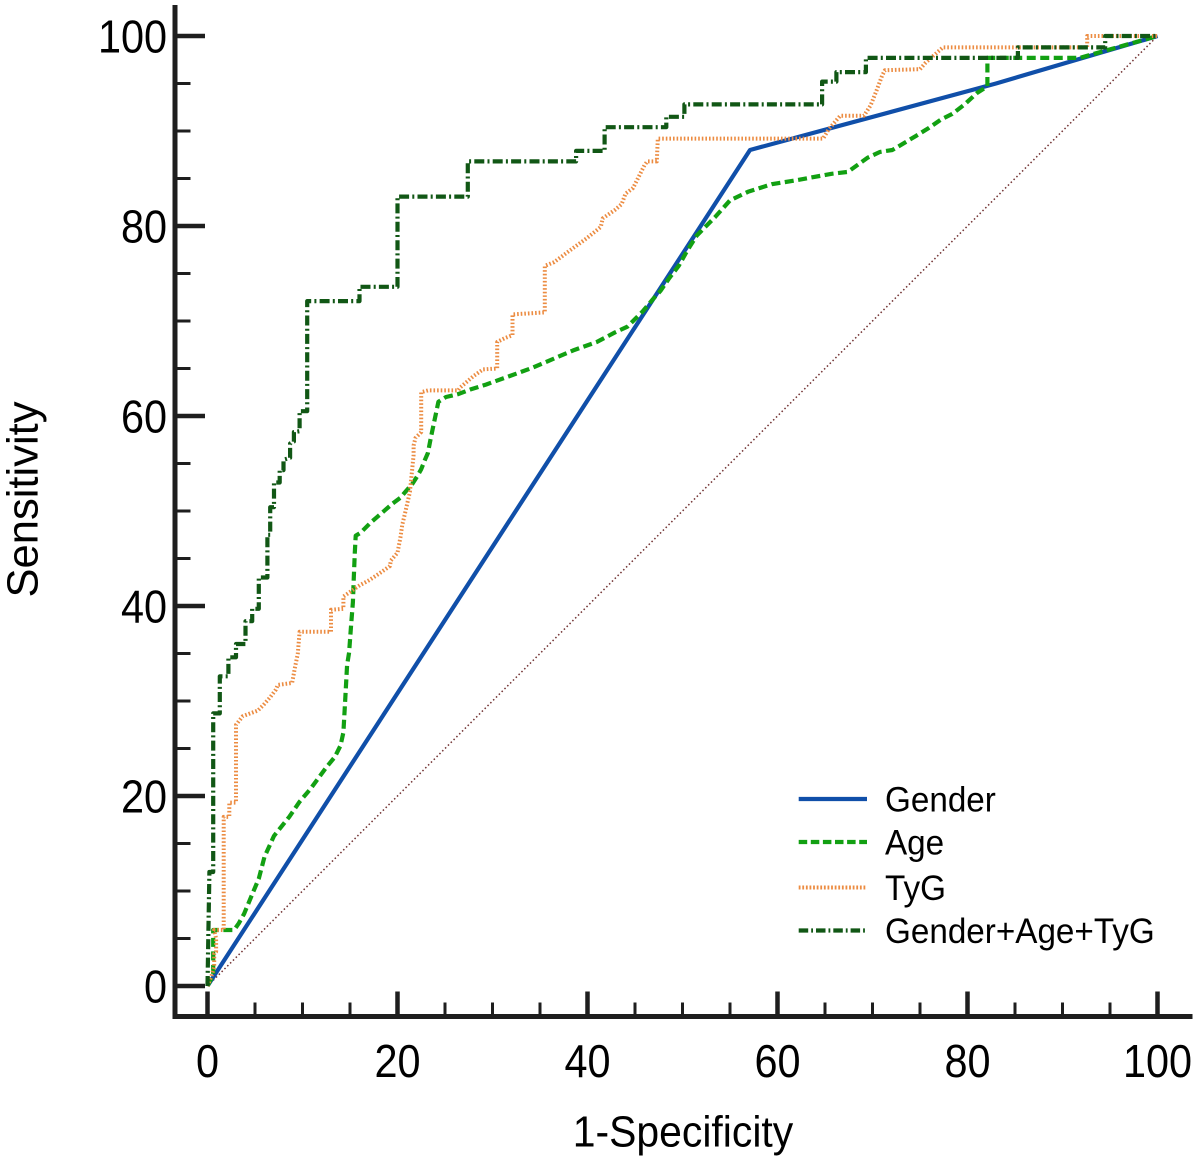 The height and width of the screenshot is (1165, 1200). What do you see at coordinates (1020, 931) in the screenshot?
I see `svg-text: Gender+Age+TyG` at bounding box center [1020, 931].